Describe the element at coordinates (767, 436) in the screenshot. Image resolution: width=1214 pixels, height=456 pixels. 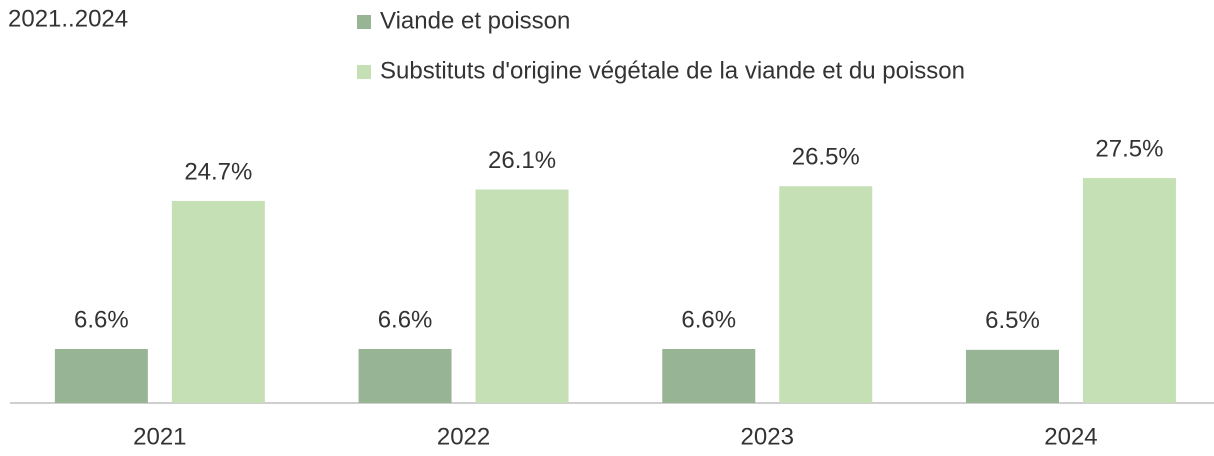
I see `x-tick-label: 2023` at that location.